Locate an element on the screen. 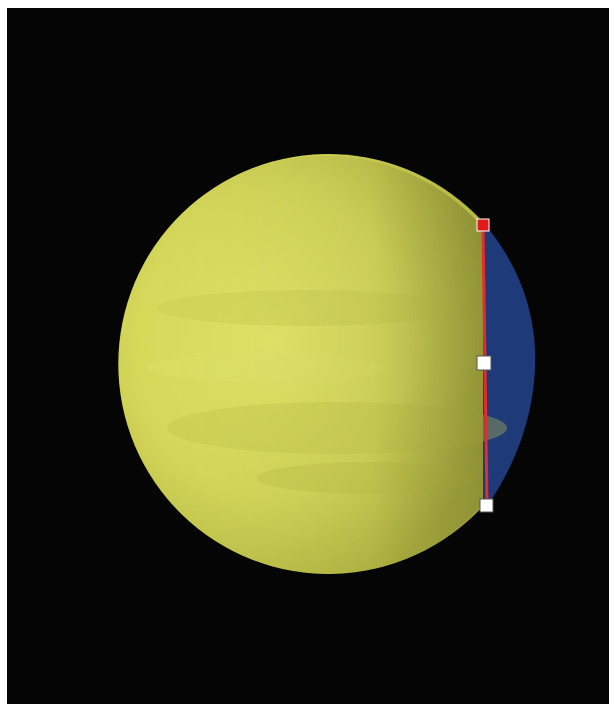  night-side-overlay is located at coordinates (509, 364).